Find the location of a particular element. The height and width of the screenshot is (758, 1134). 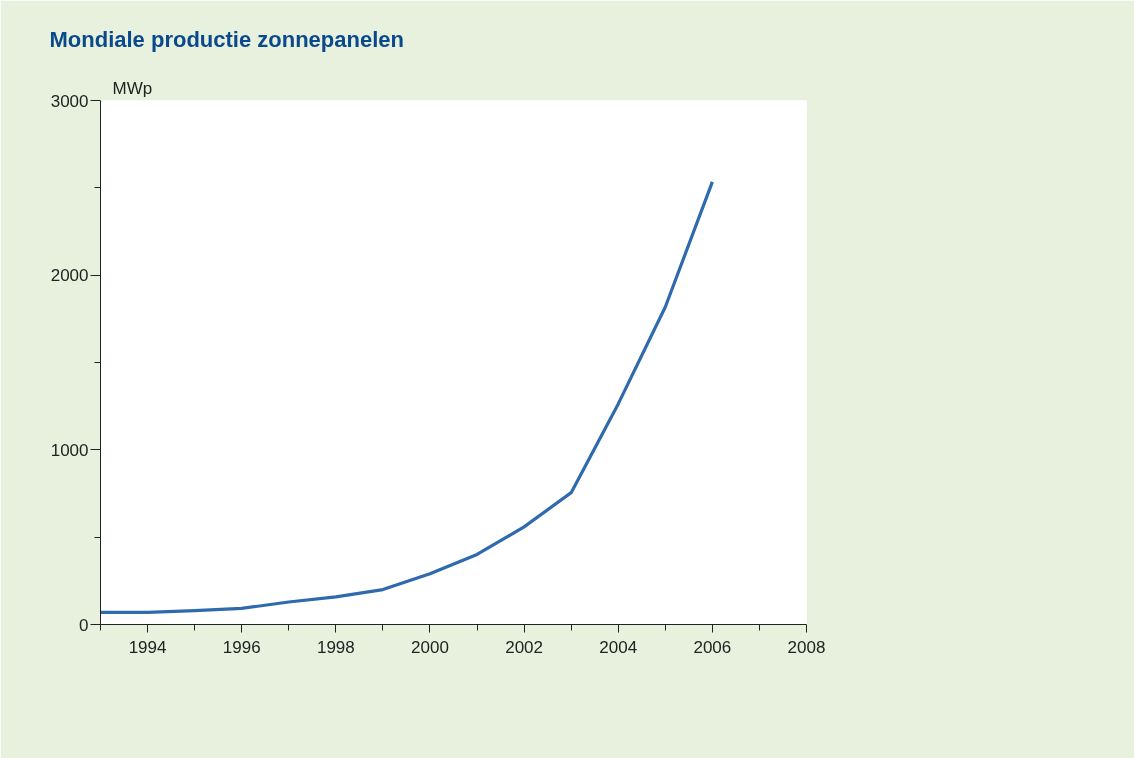

x-tick-label: 2002 is located at coordinates (524, 647).